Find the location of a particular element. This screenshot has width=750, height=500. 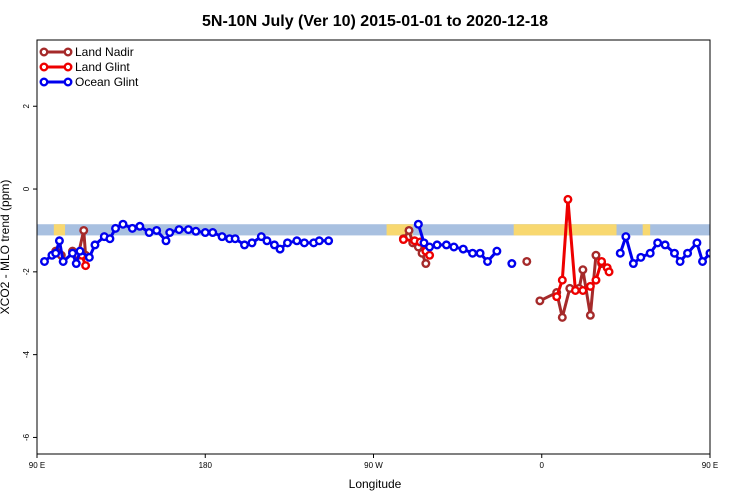

y-tick-label: -6 is located at coordinates (26, 437).